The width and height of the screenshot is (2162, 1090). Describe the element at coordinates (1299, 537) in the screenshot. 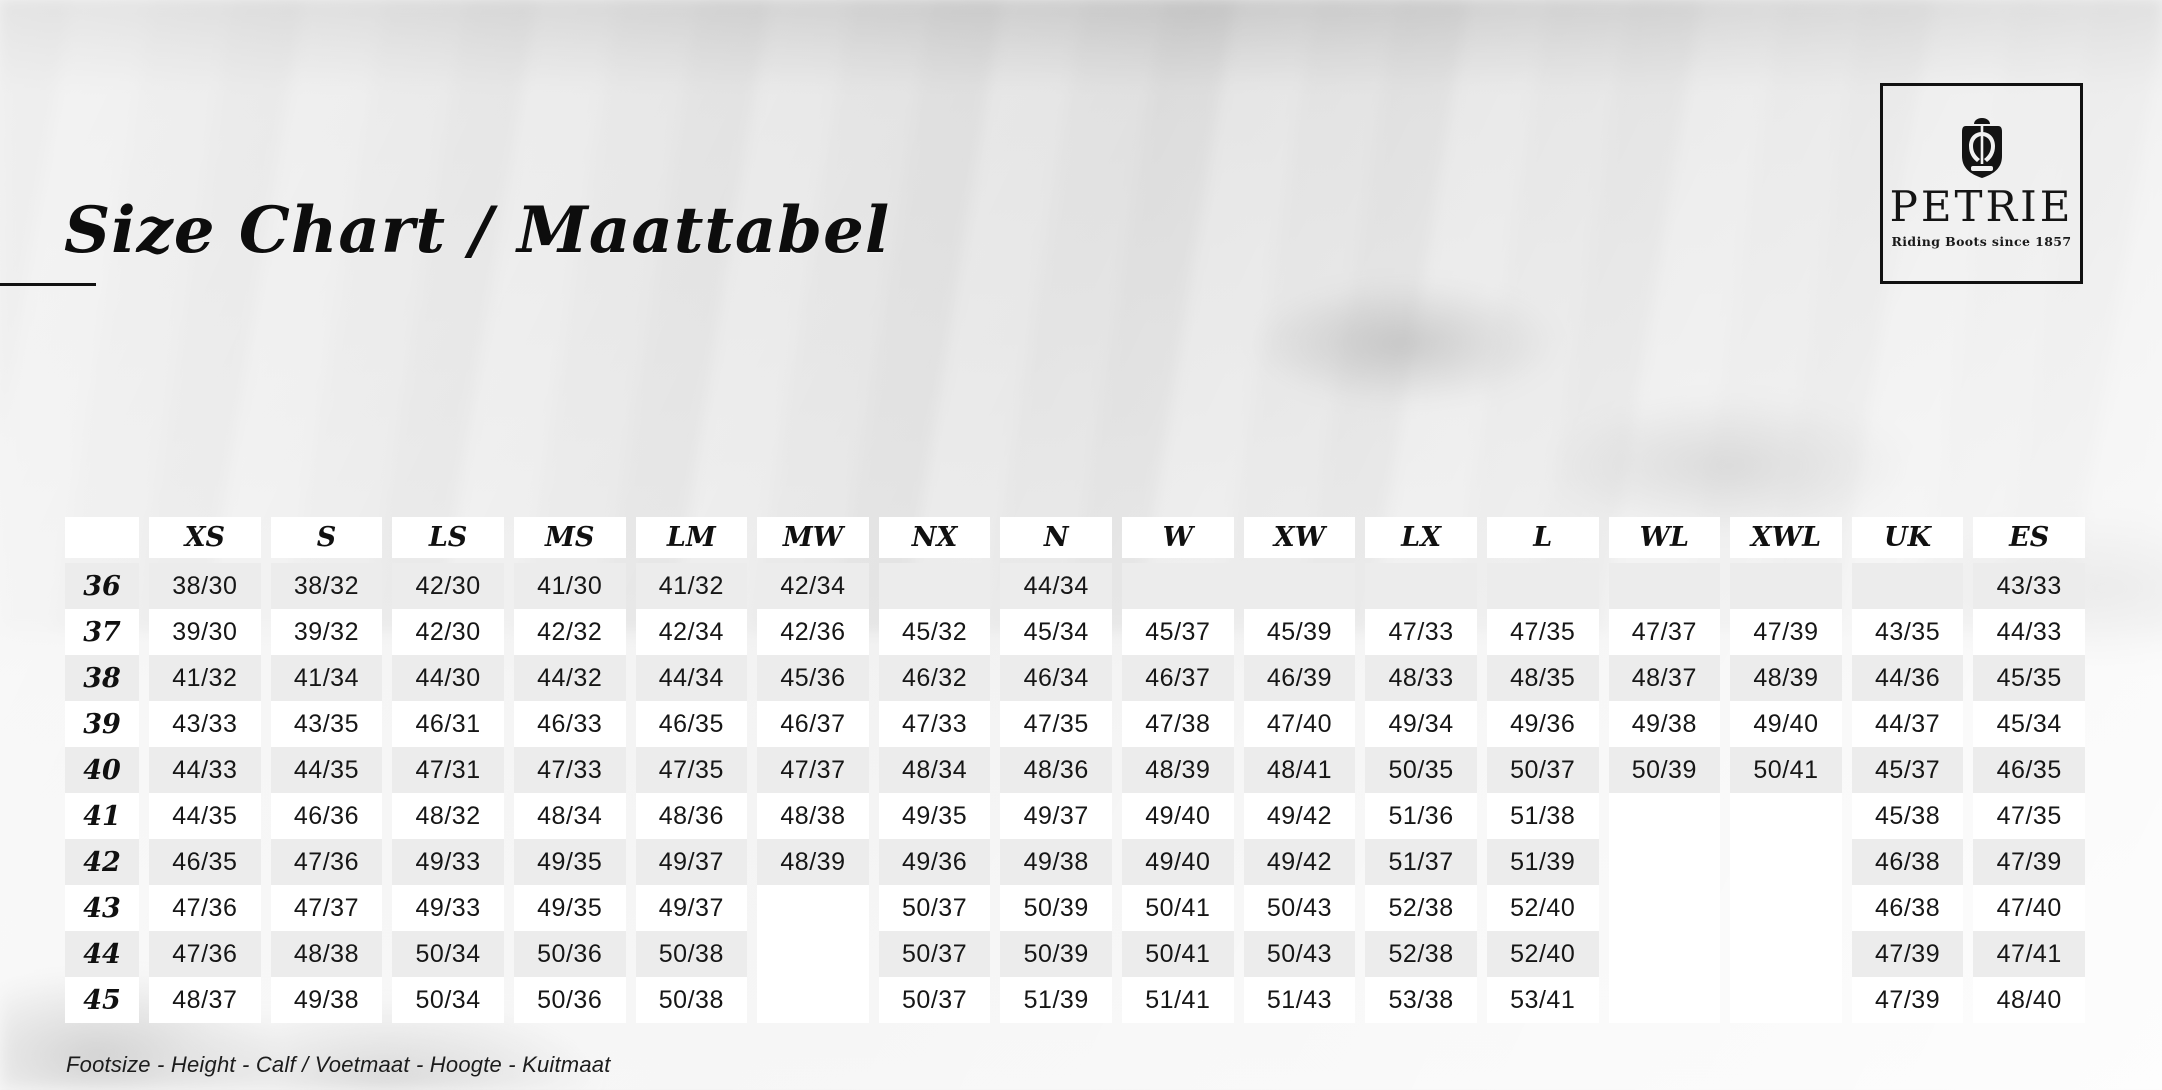

I see `column-header-xw: XW` at that location.